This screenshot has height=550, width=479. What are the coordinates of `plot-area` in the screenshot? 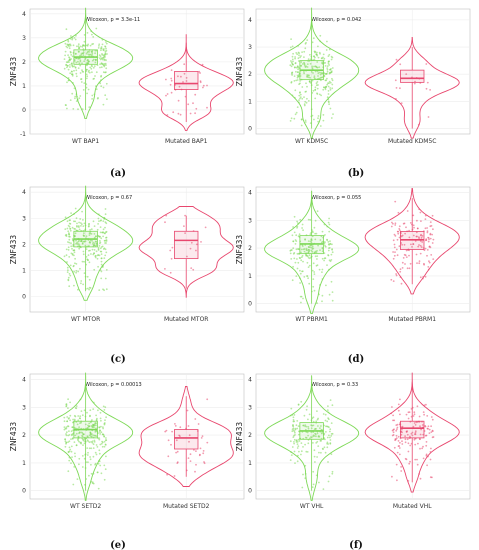 It's located at (137, 71).